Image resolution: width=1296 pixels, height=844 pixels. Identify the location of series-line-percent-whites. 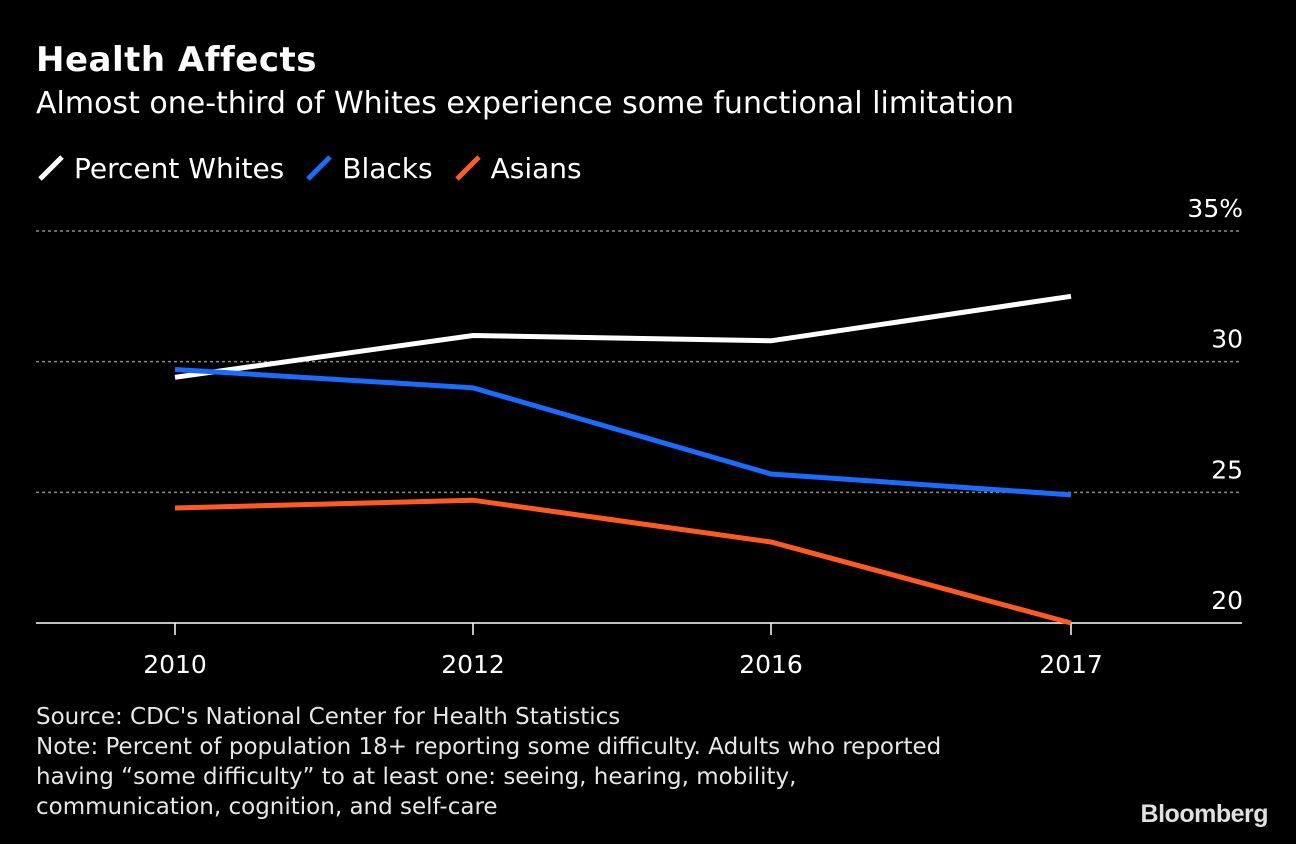
(623, 336).